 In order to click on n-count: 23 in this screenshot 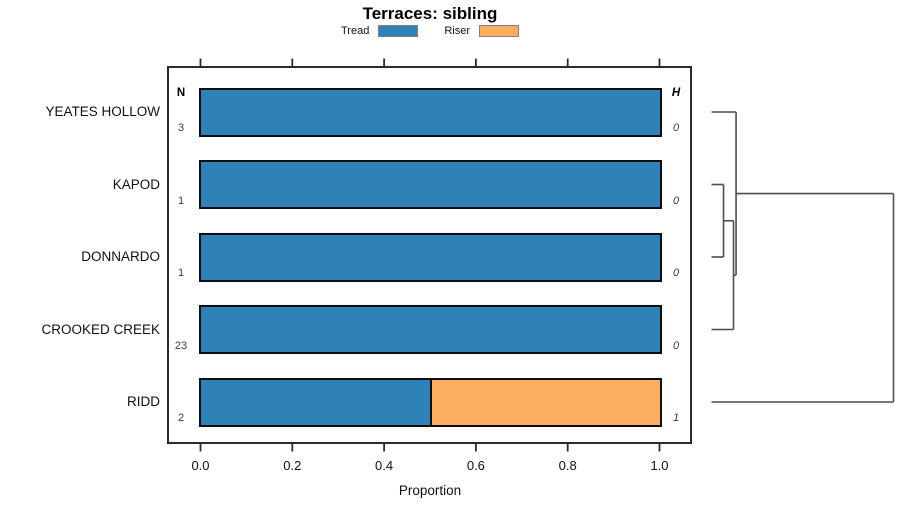, I will do `click(181, 345)`.